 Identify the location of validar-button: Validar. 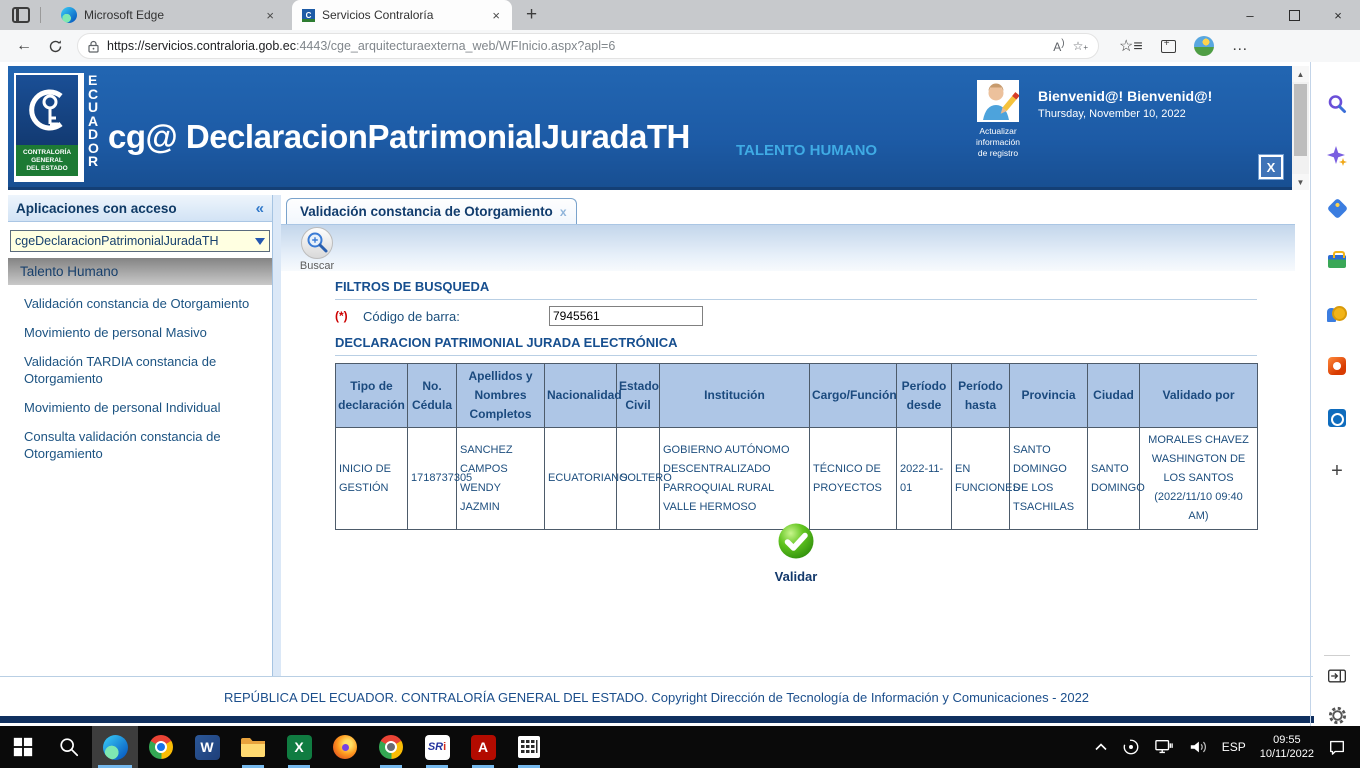
(796, 552).